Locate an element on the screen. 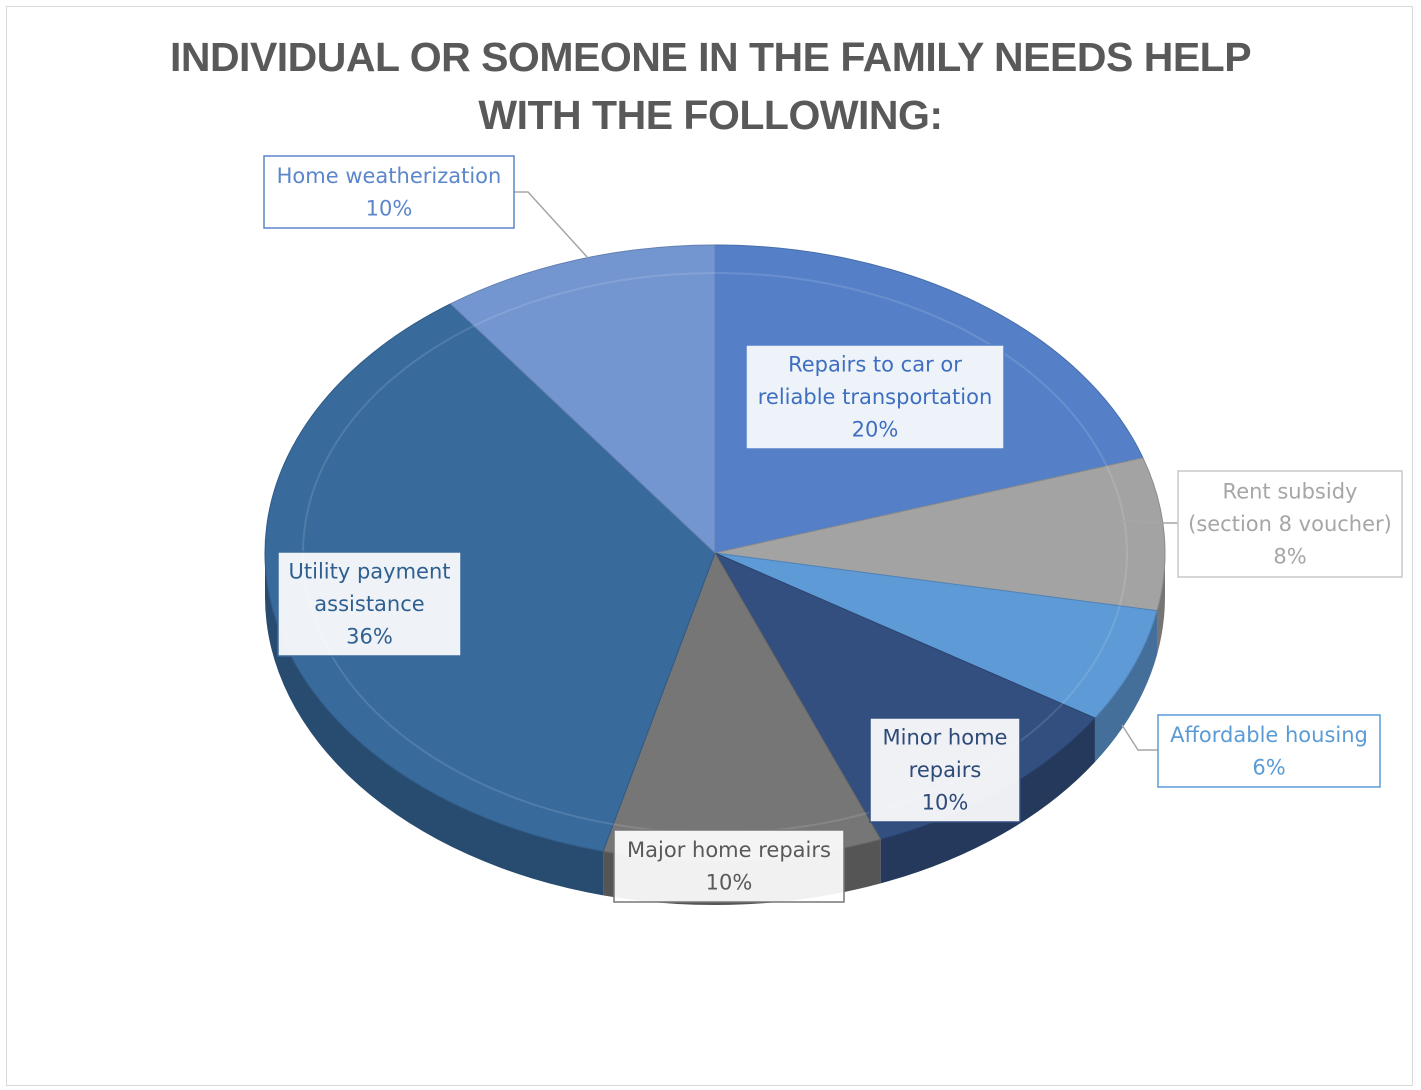 The image size is (1421, 1090). data-label-6: Home weatherization 10% is located at coordinates (389, 192).